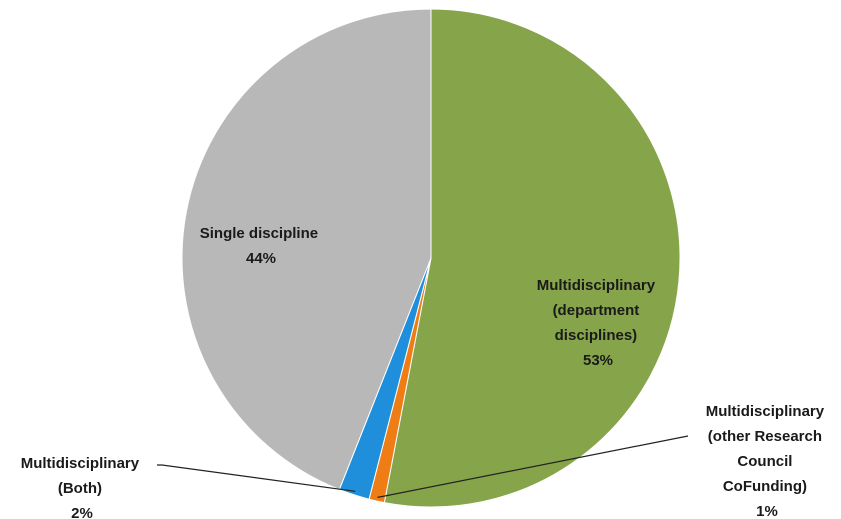 The width and height of the screenshot is (841, 519). What do you see at coordinates (256, 478) in the screenshot?
I see `leader-line-both` at bounding box center [256, 478].